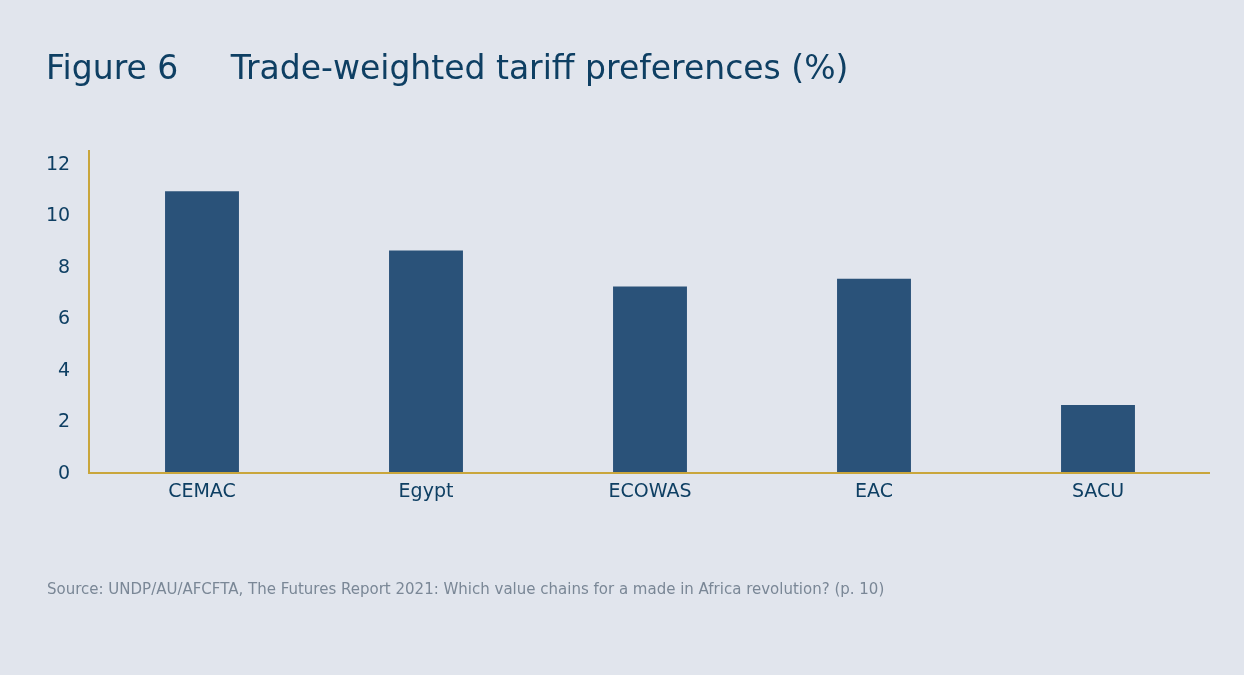 Image resolution: width=1244 pixels, height=675 pixels. I want to click on x-tick-label: SACU, so click(1098, 489).